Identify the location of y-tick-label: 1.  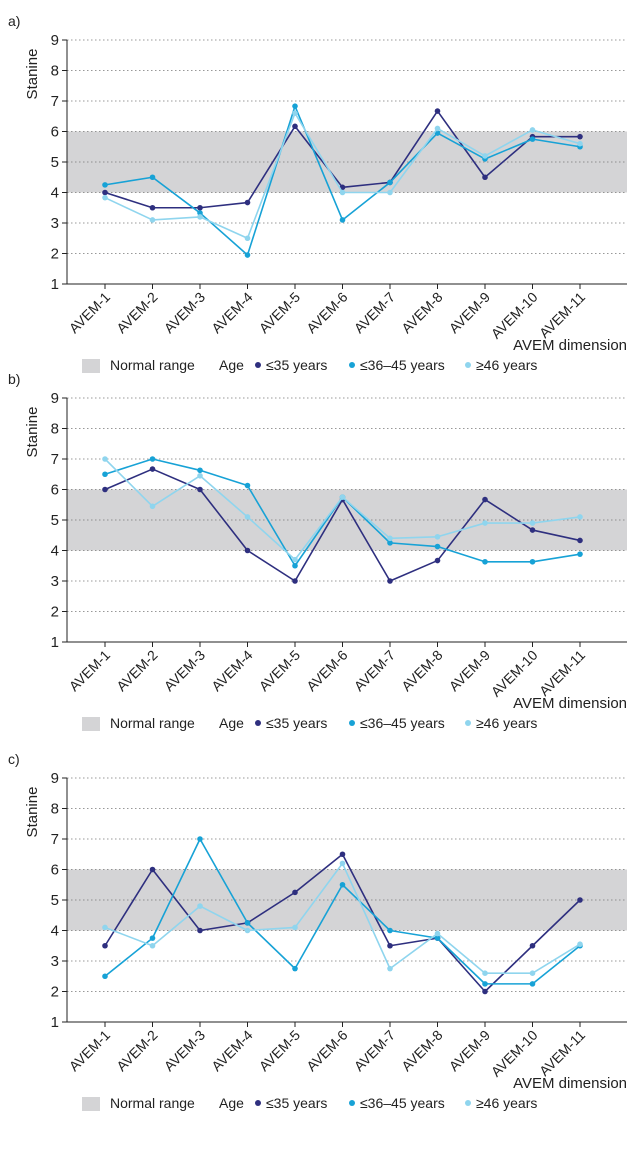
(55, 1022).